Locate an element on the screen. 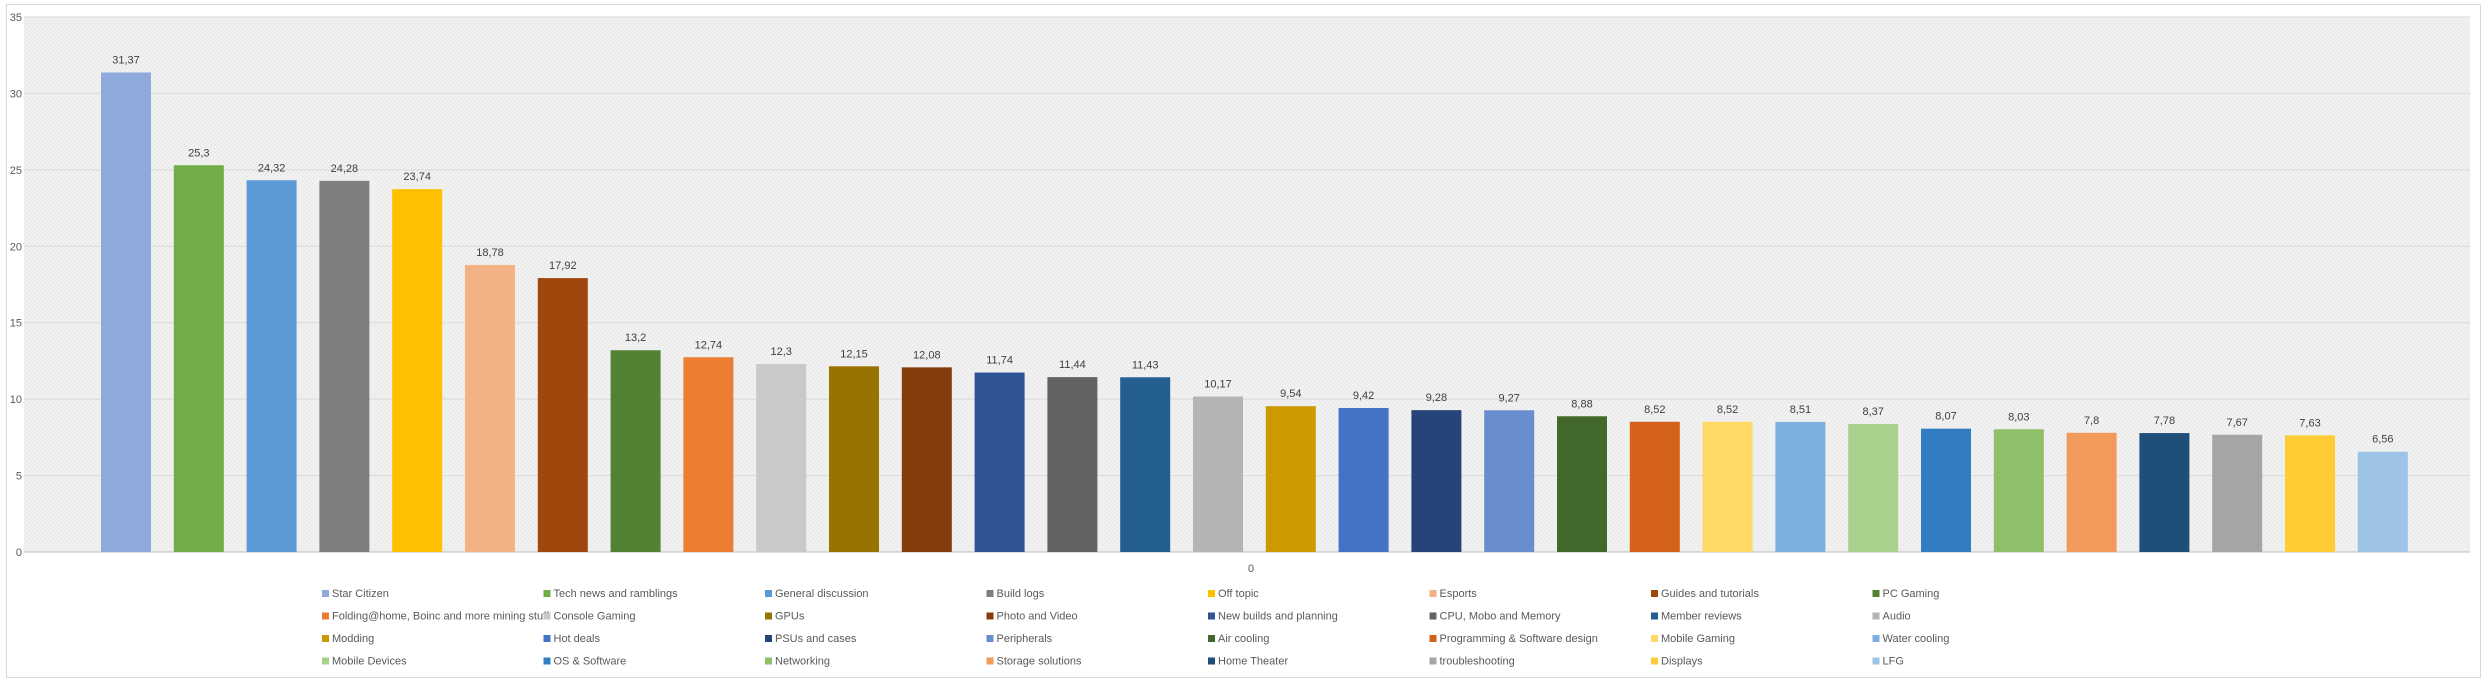 Image resolution: width=2489 pixels, height=683 pixels. legend-item: General discussion is located at coordinates (817, 594).